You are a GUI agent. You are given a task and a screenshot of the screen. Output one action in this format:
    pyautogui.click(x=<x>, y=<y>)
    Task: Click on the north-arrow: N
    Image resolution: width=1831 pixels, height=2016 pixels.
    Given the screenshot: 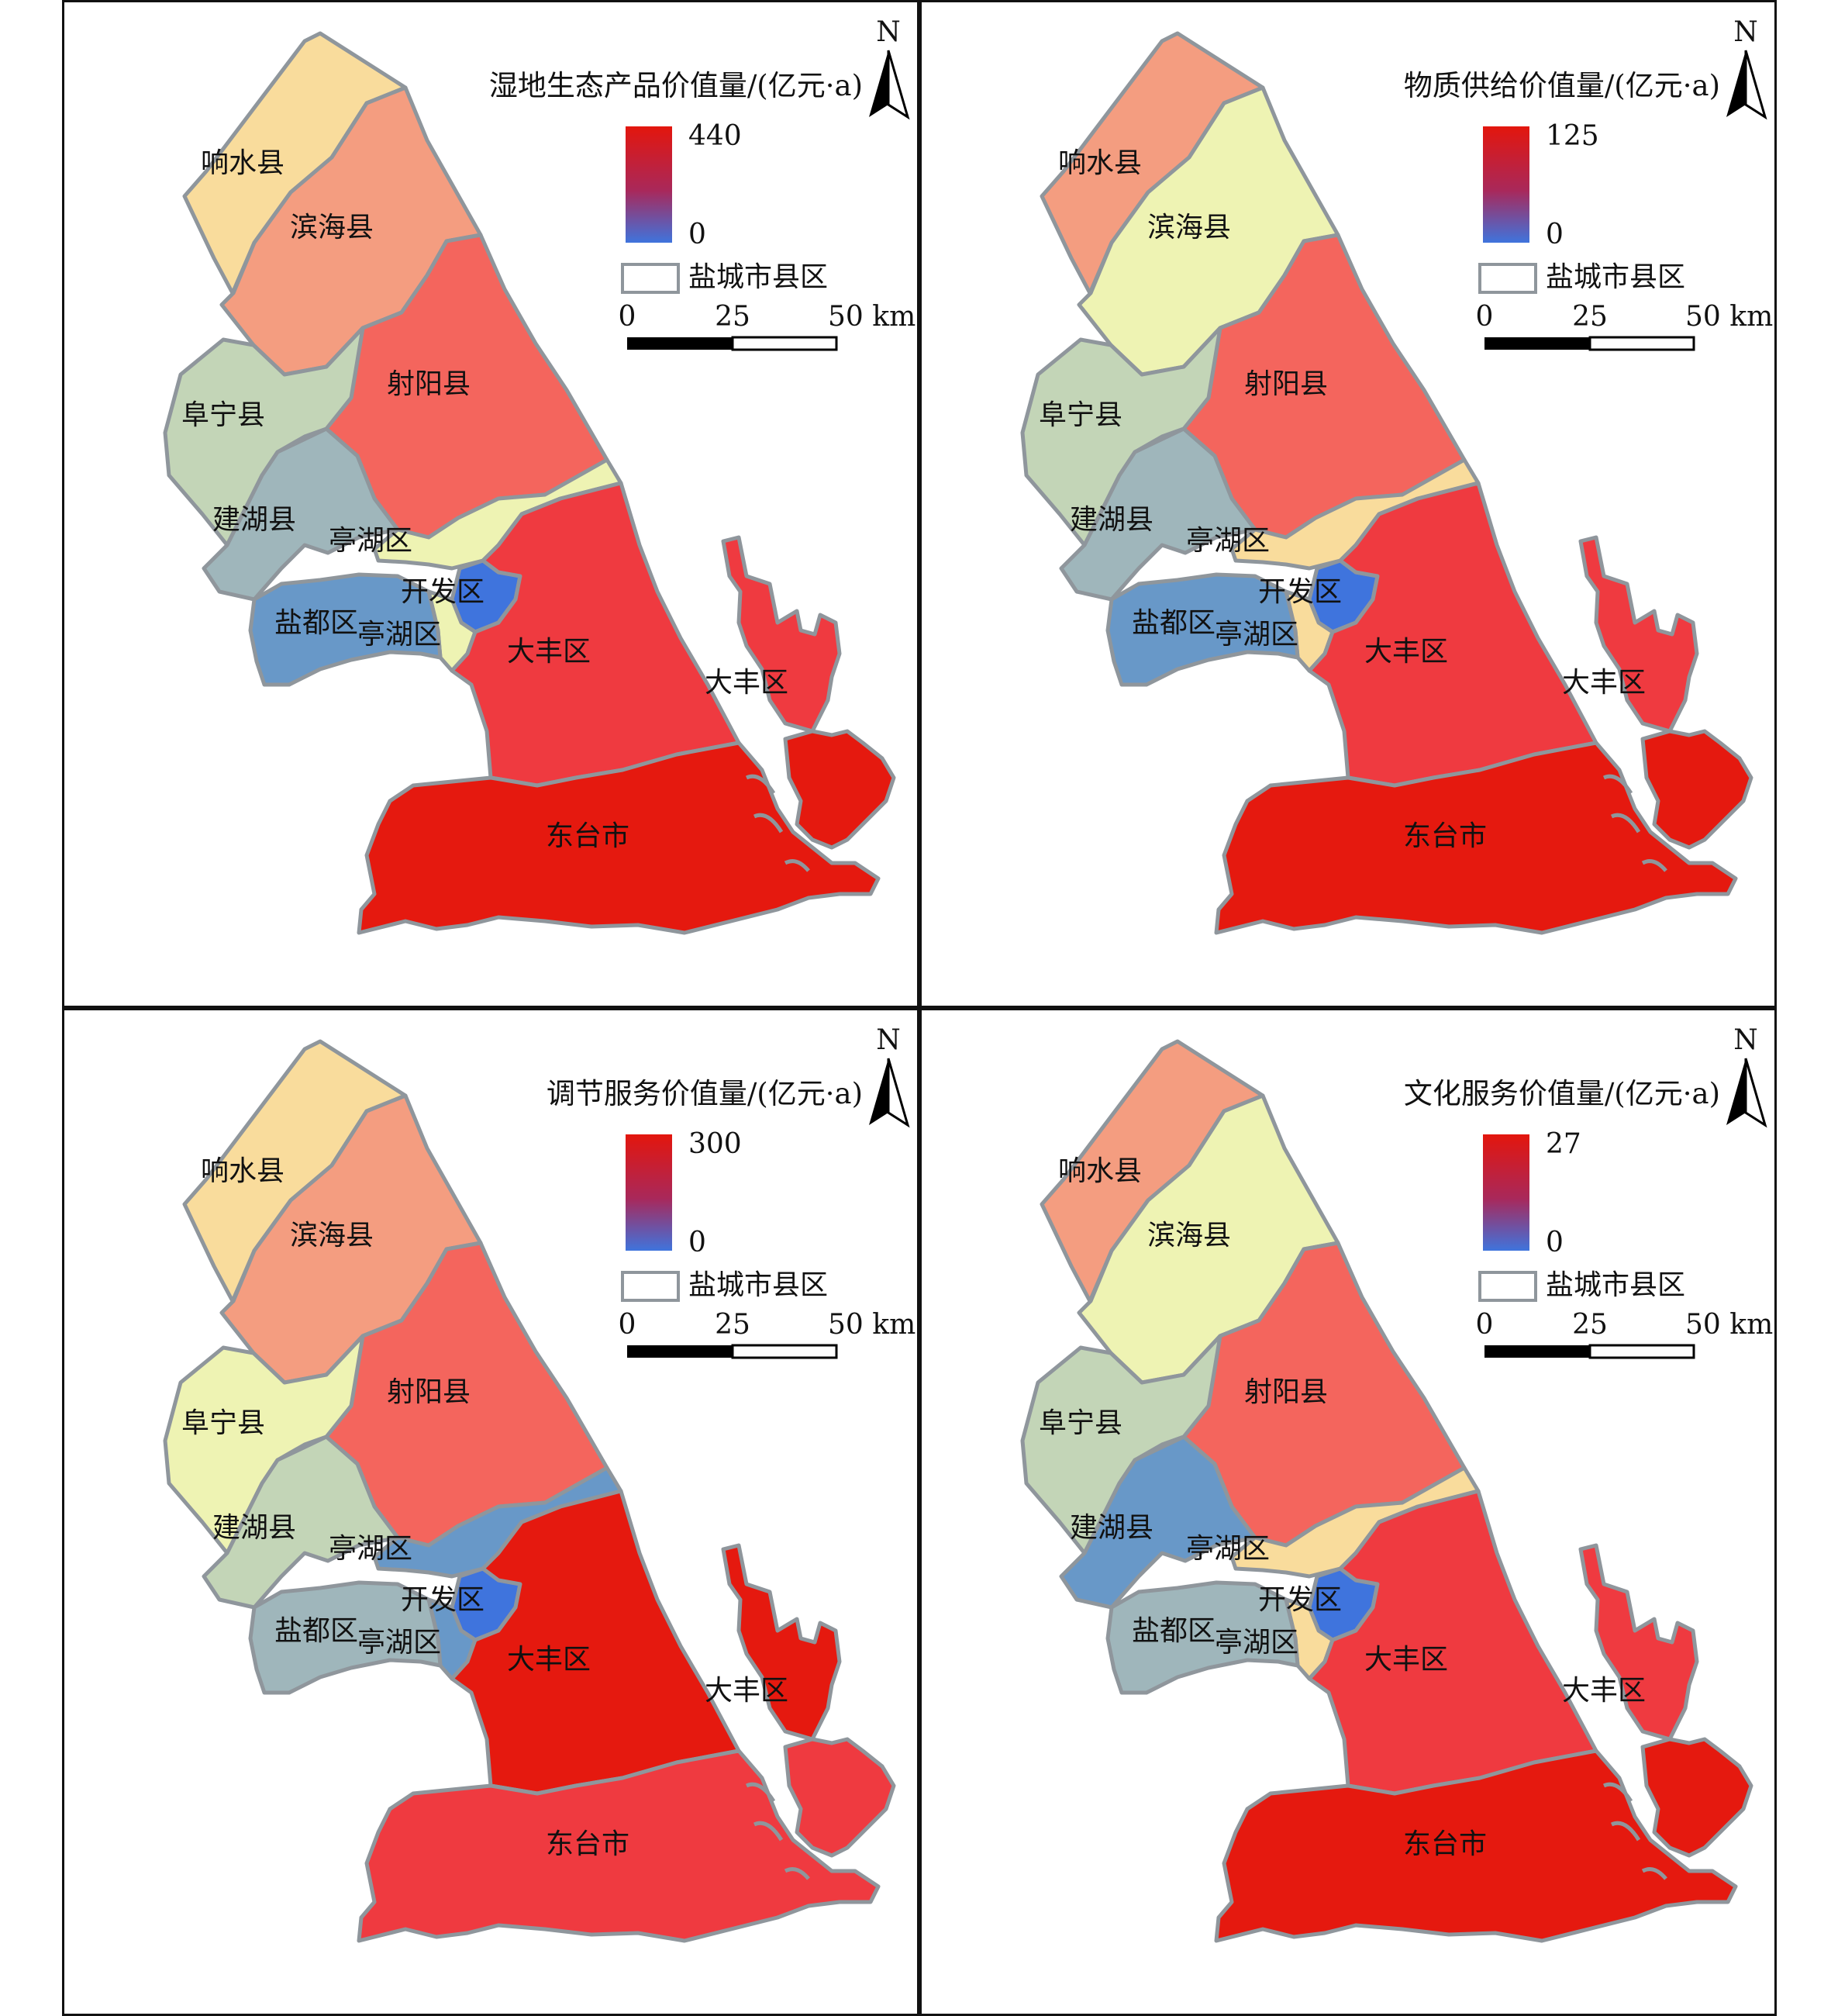 What is the action you would take?
    pyautogui.click(x=1746, y=1076)
    